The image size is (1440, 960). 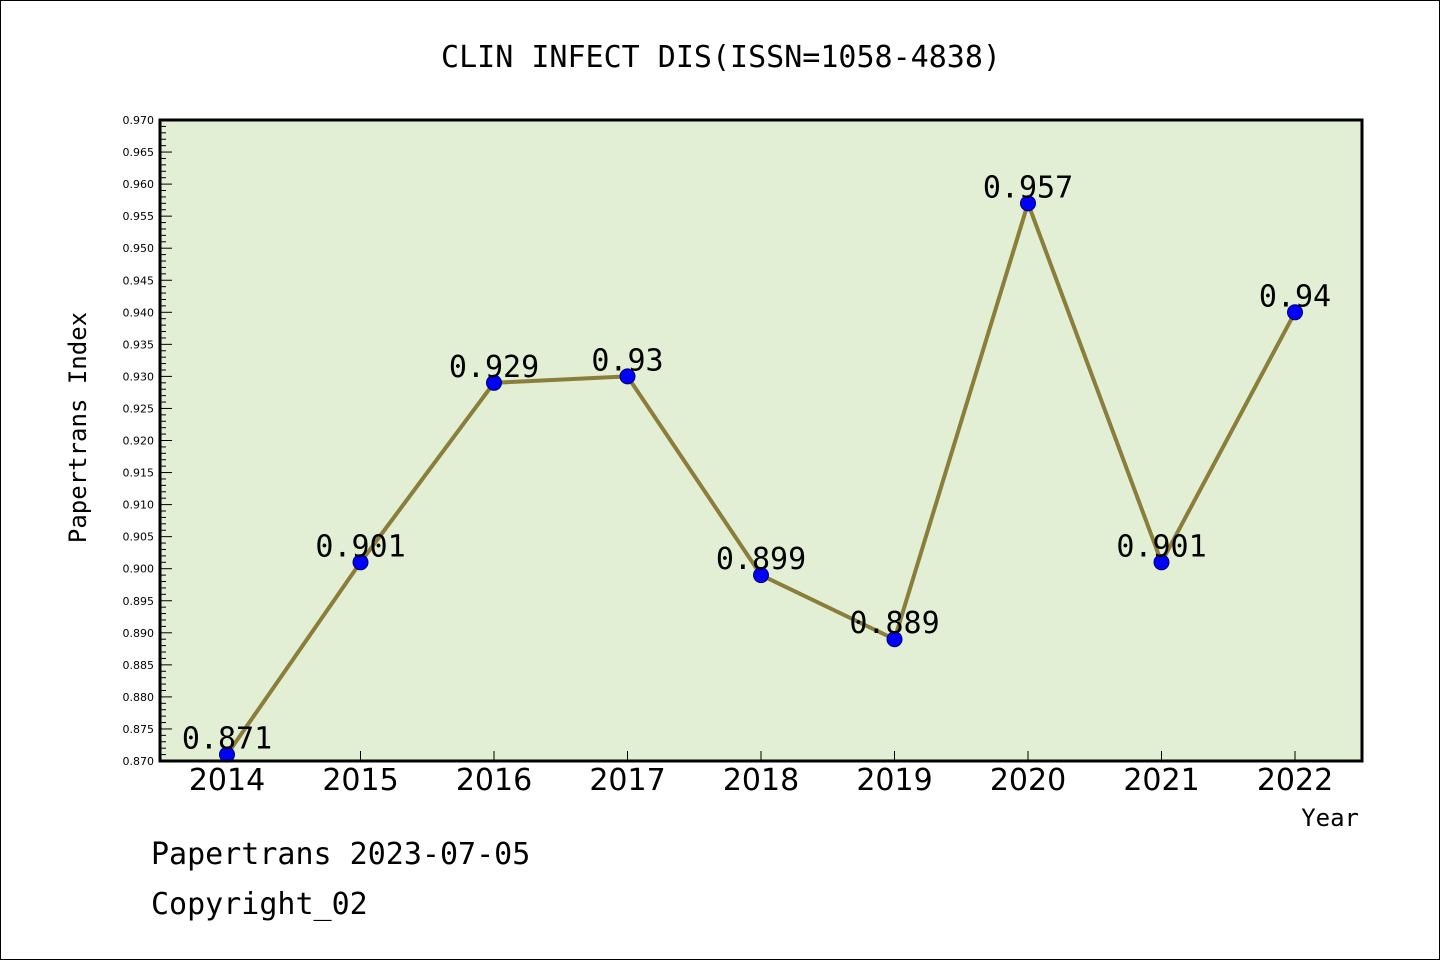 What do you see at coordinates (627, 360) in the screenshot?
I see `data-label: 0.93` at bounding box center [627, 360].